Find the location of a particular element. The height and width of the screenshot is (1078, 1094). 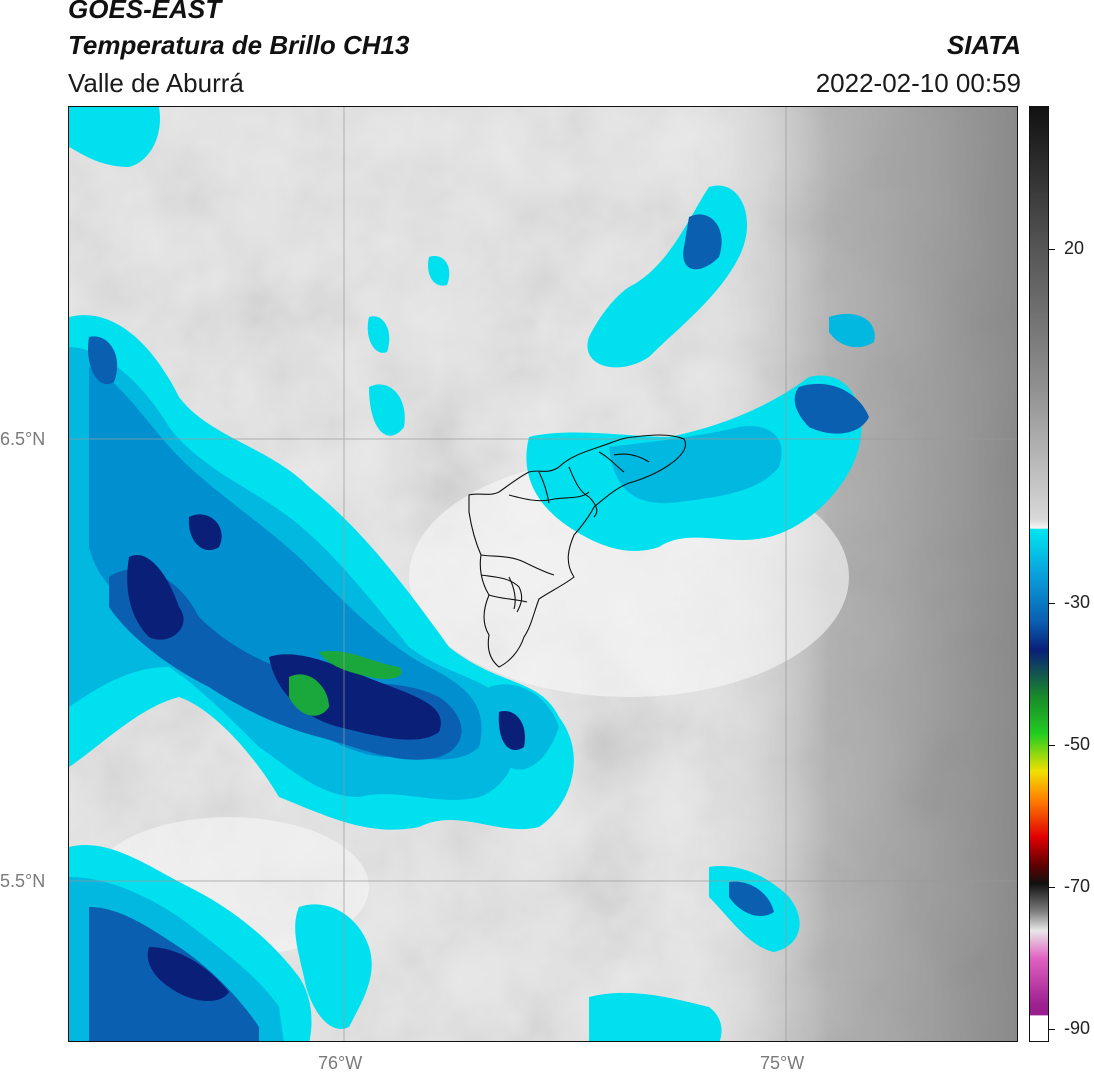

colorbar-label-20: 20 is located at coordinates (1074, 248).